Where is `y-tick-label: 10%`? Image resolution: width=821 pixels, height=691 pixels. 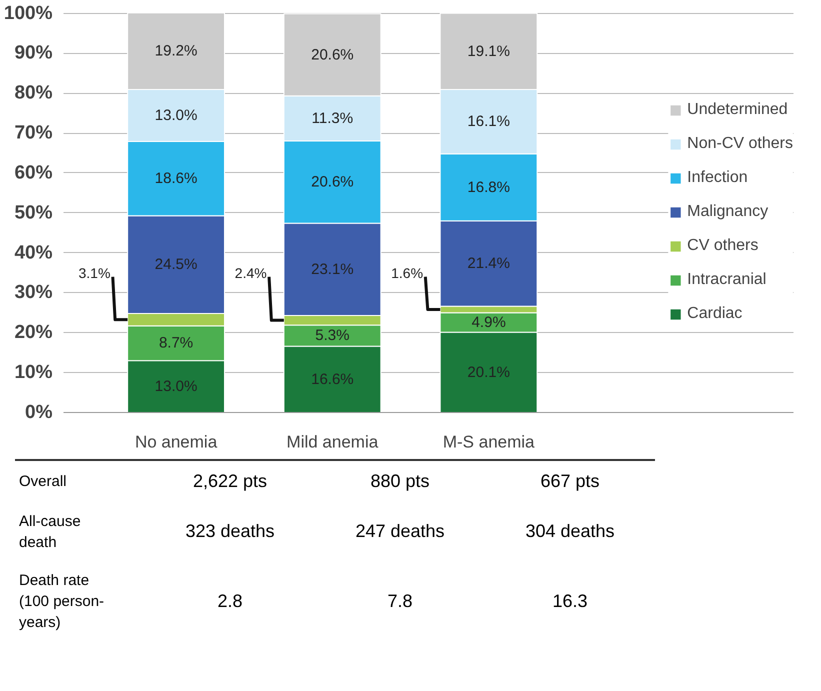 y-tick-label: 10% is located at coordinates (33, 373).